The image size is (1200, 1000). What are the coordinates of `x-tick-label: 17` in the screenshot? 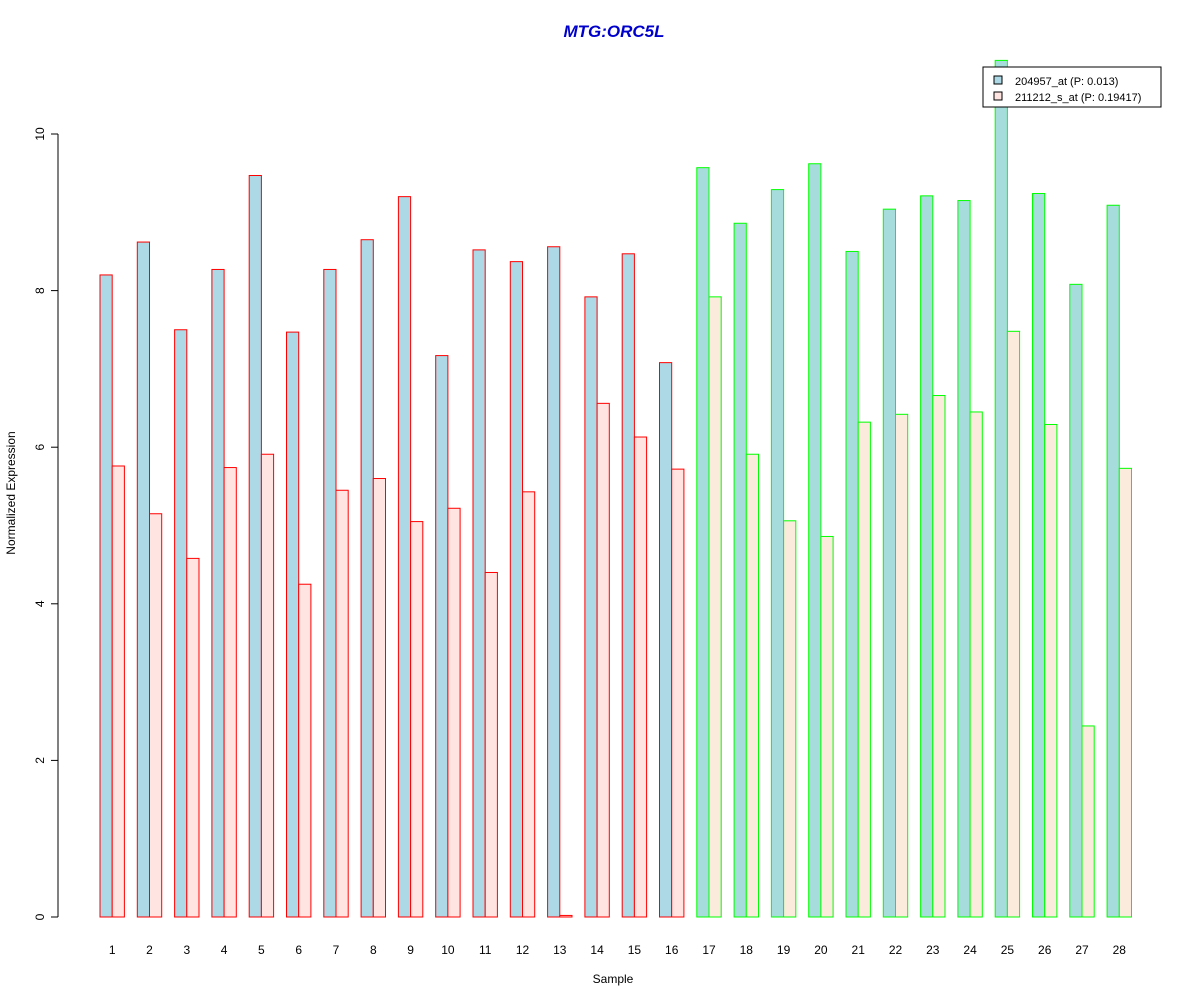 It's located at (709, 950).